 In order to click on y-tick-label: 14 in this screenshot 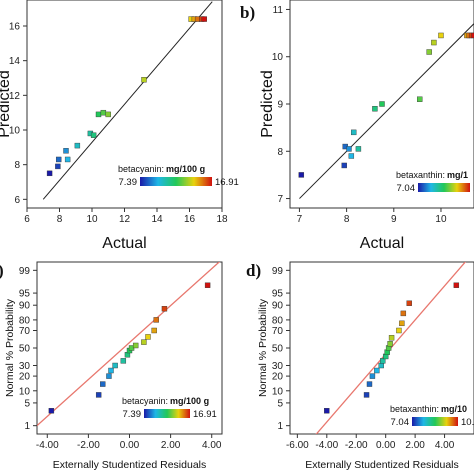, I will do `click(15, 61)`.